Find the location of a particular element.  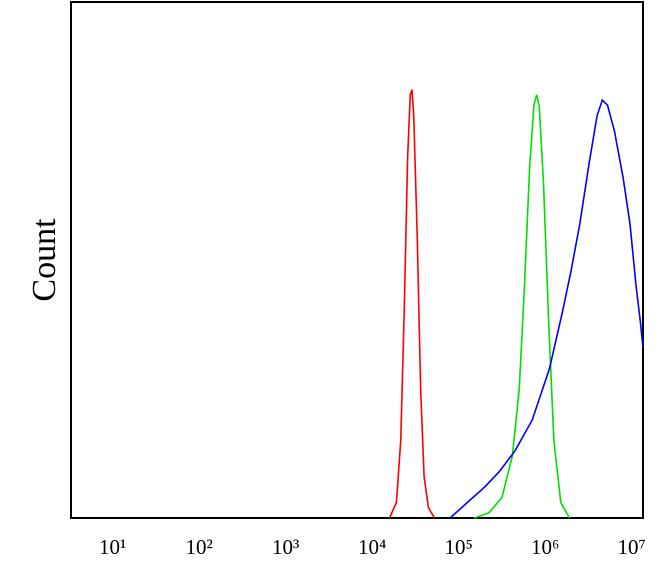

x-tick-label: 10² is located at coordinates (199, 547).